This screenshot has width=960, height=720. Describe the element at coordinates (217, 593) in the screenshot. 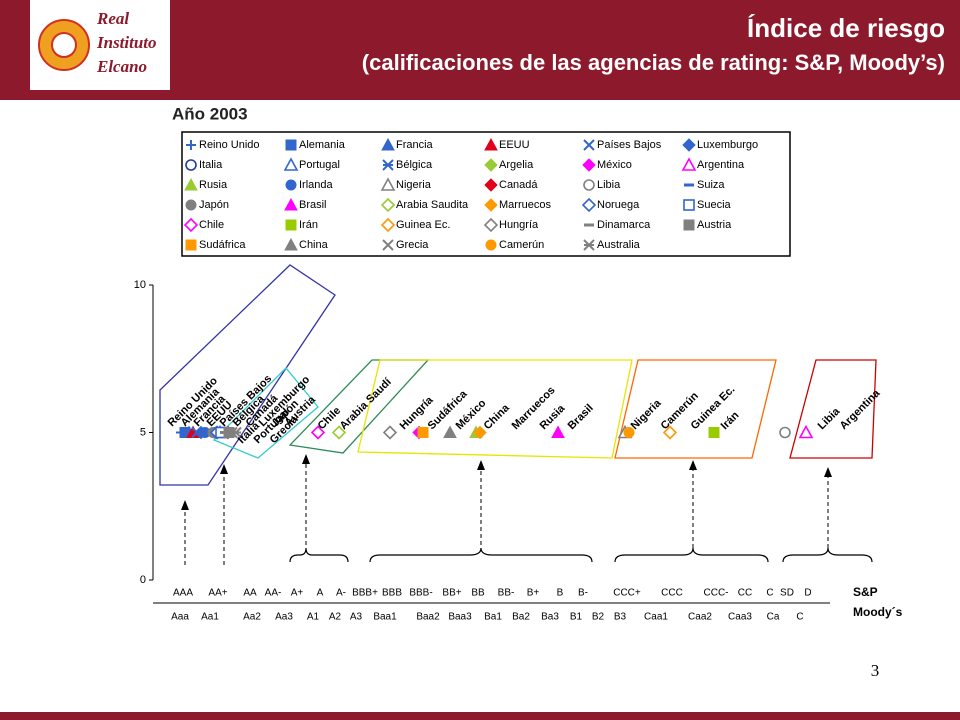

I see `x-tick-label: AA+` at that location.